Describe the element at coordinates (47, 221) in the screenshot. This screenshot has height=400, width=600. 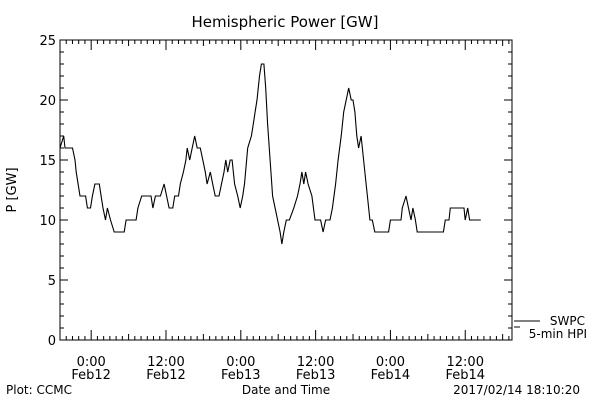
I see `y-tick-label: 10` at that location.